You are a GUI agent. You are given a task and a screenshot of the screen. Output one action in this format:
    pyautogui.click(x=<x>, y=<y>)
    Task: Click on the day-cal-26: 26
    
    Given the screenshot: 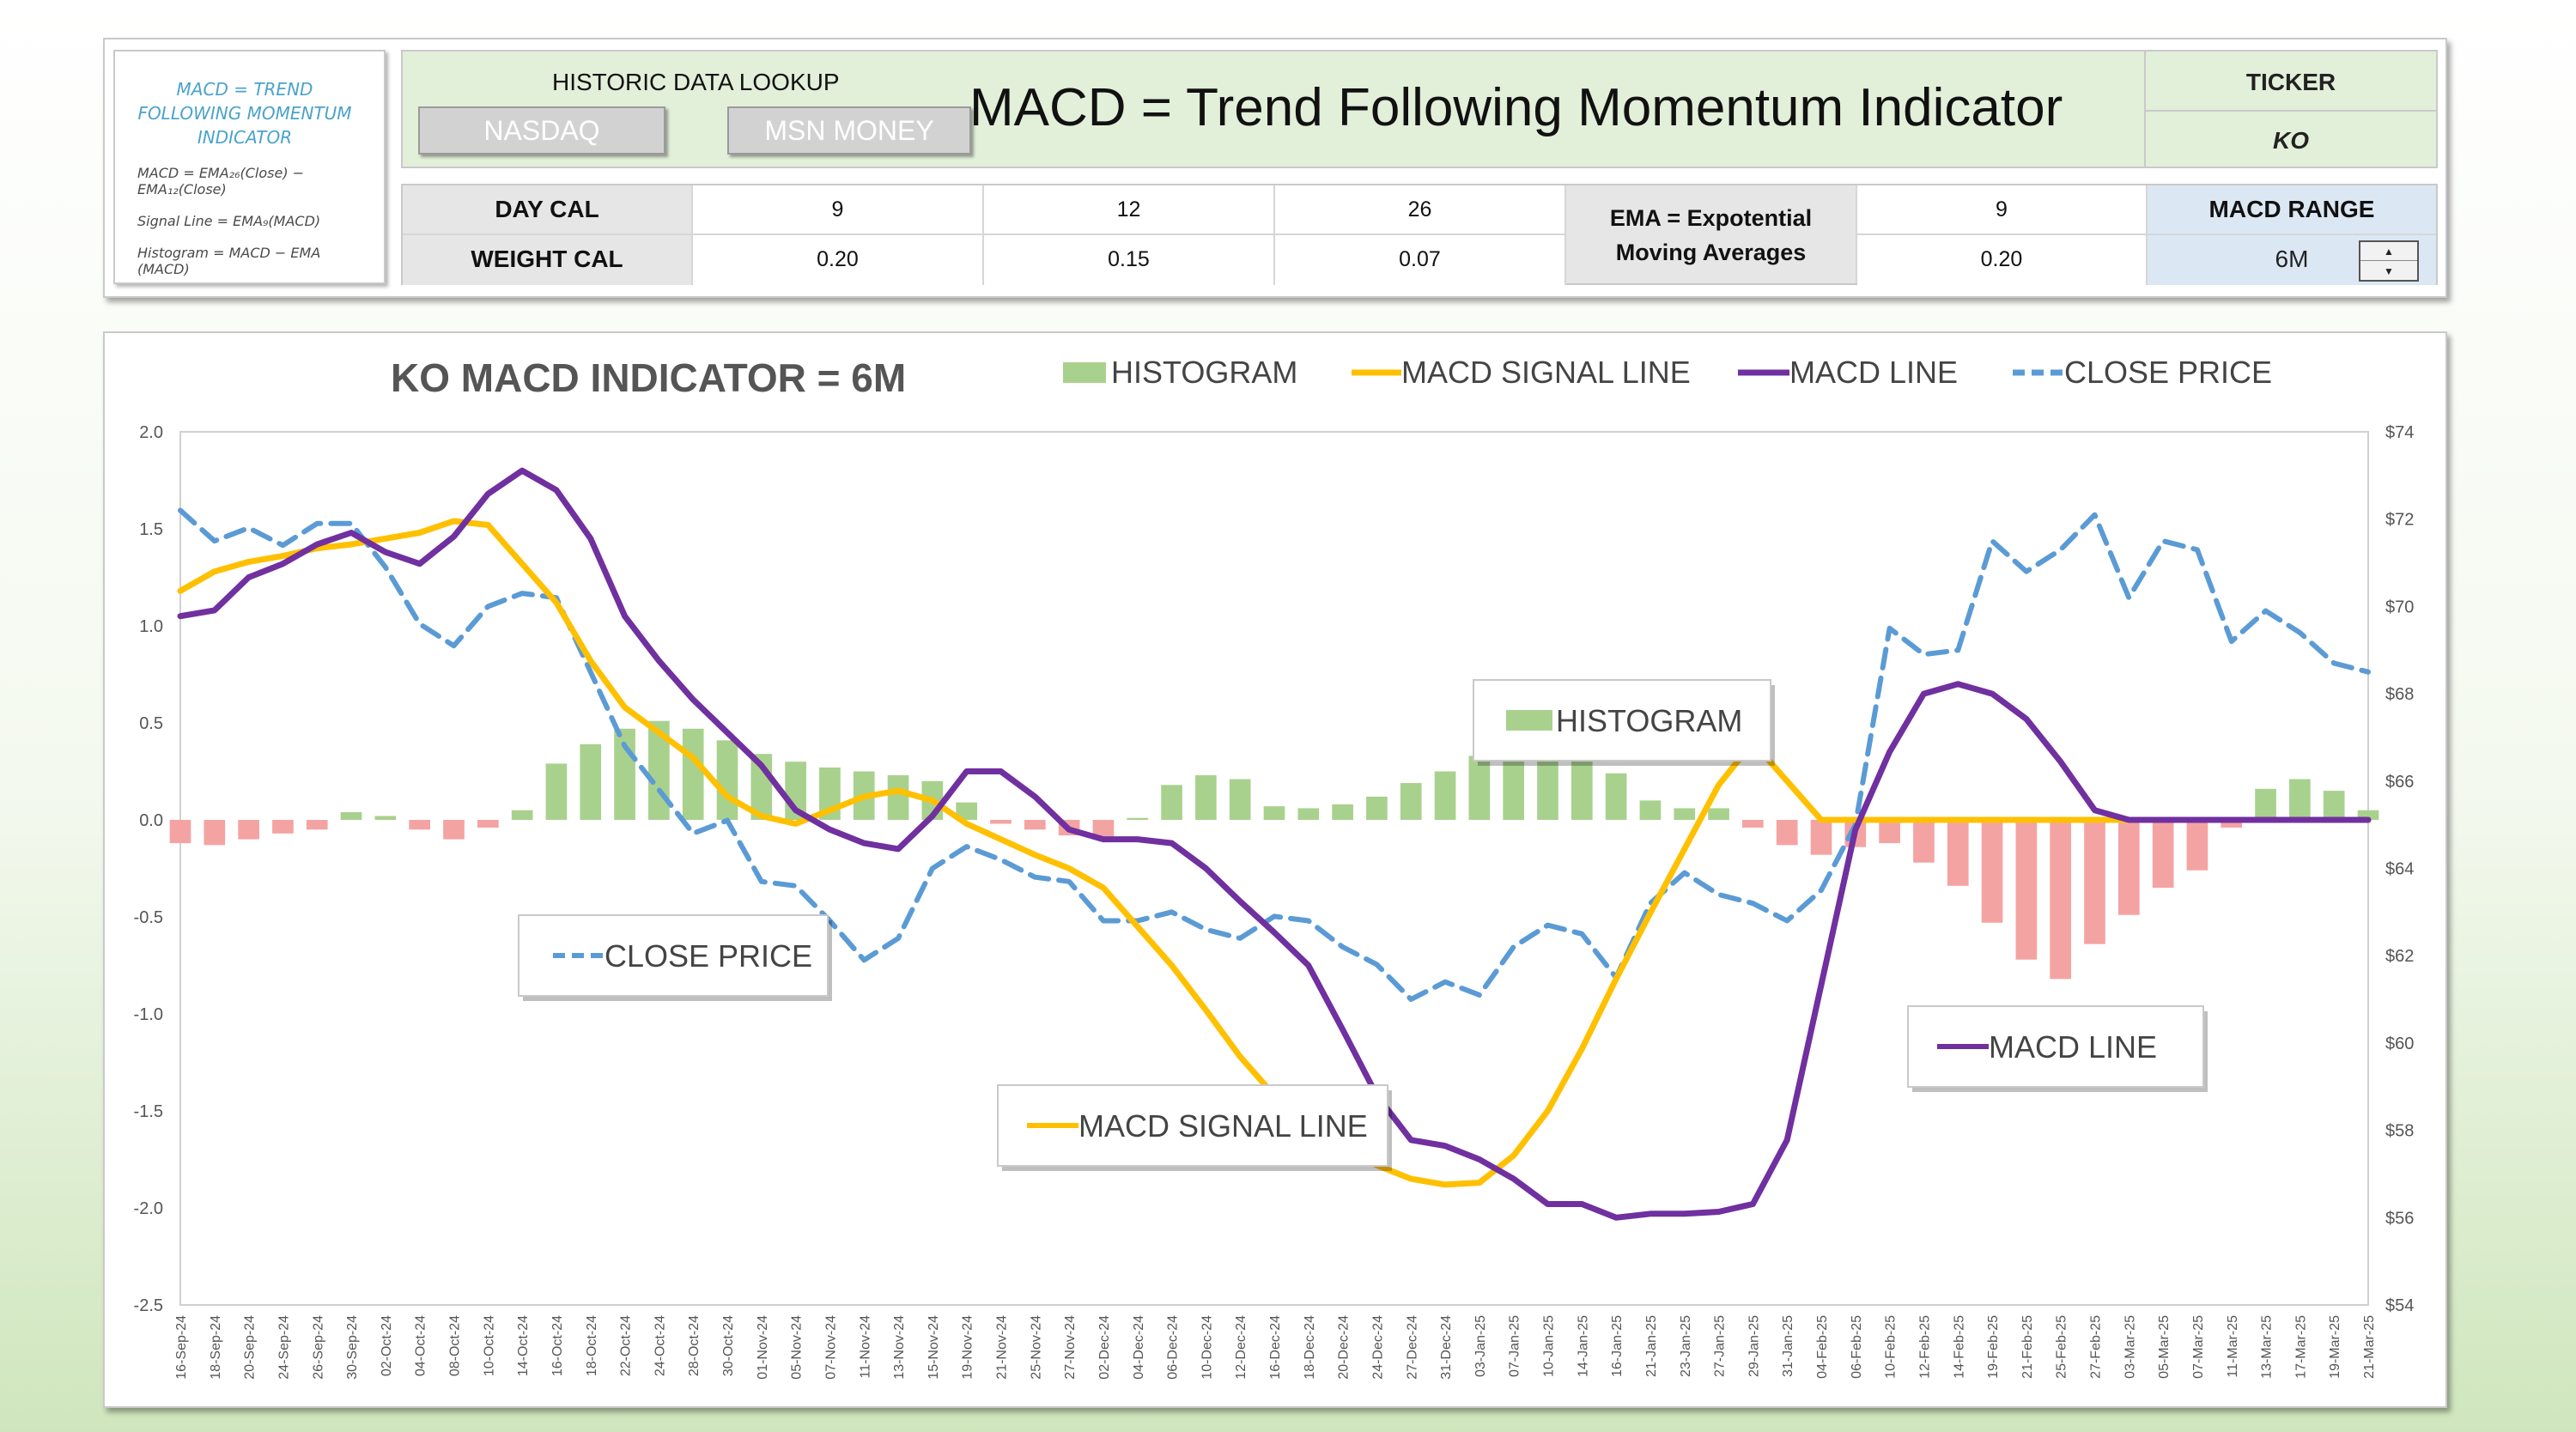 What is the action you would take?
    pyautogui.click(x=1420, y=210)
    